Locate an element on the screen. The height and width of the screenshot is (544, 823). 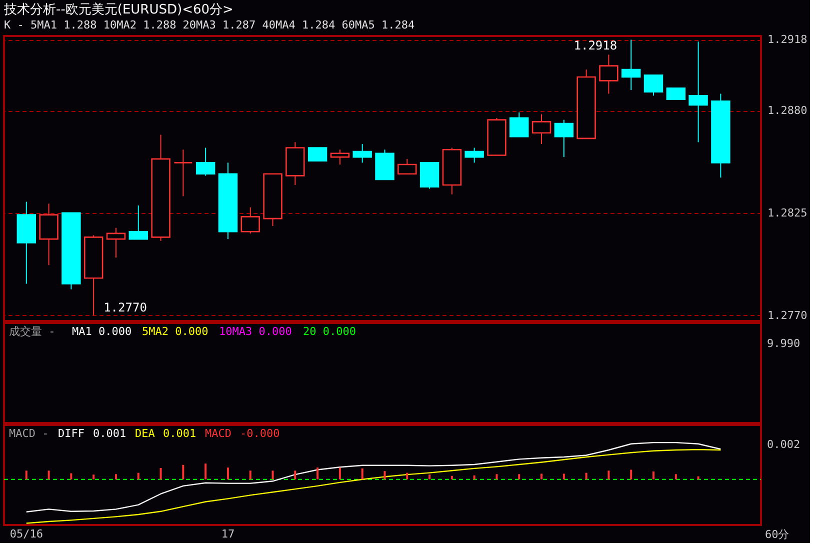
text: 9.990 is located at coordinates (783, 343).